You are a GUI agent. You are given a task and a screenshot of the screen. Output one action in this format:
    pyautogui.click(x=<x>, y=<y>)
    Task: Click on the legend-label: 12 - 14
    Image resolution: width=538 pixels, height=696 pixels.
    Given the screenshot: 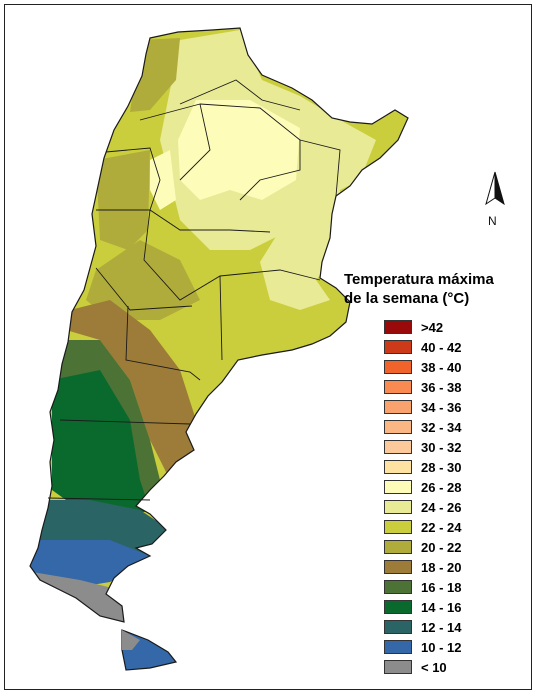 What is the action you would take?
    pyautogui.click(x=441, y=627)
    